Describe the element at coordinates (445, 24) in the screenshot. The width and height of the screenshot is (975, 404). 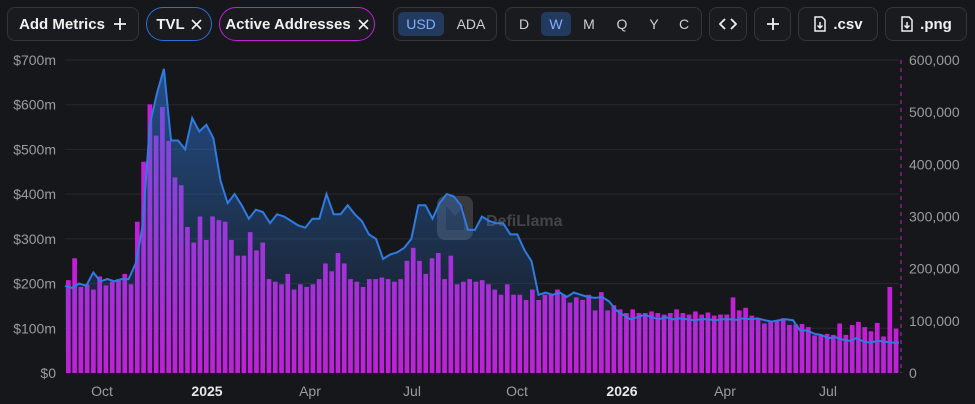
I see `denomination-toggle: USD ADA` at that location.